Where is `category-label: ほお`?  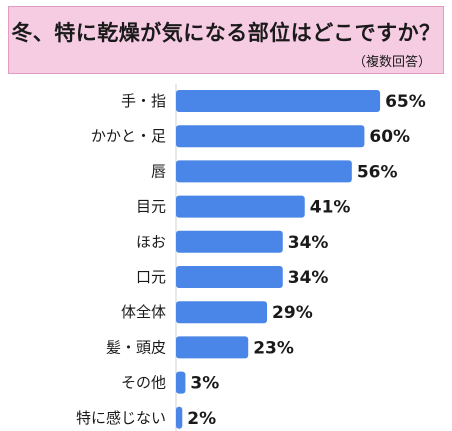 category-label: ほお is located at coordinates (151, 242).